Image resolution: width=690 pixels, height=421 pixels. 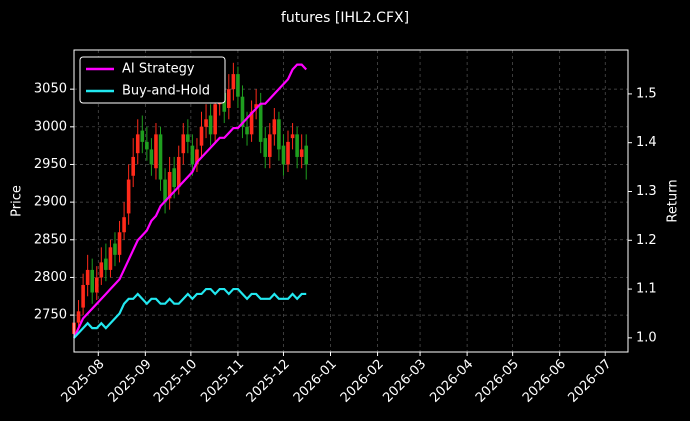 What do you see at coordinates (50, 315) in the screenshot?
I see `y-tick-label: 2750` at bounding box center [50, 315].